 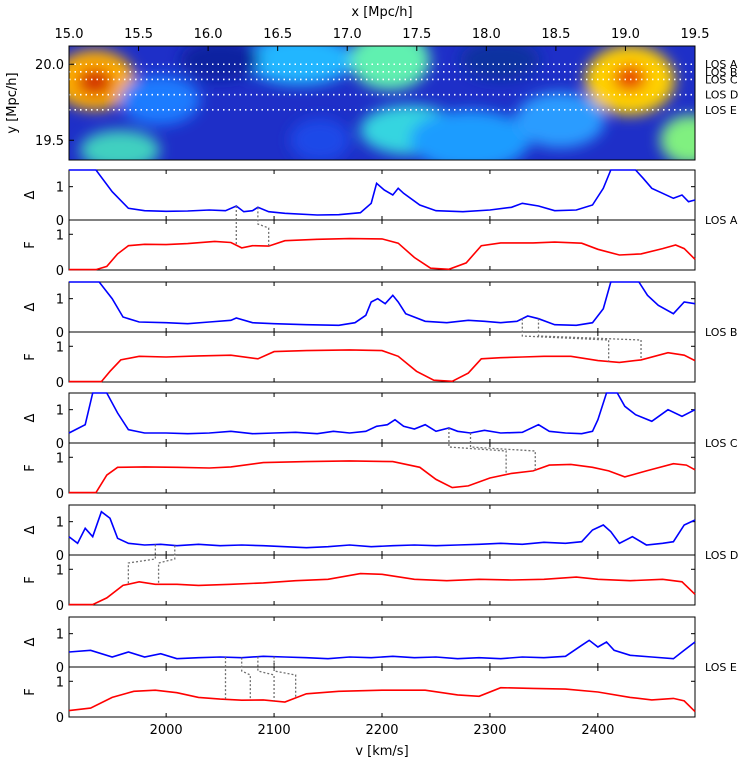 What do you see at coordinates (347, 34) in the screenshot?
I see `map-x-tick-label: 17.0` at bounding box center [347, 34].